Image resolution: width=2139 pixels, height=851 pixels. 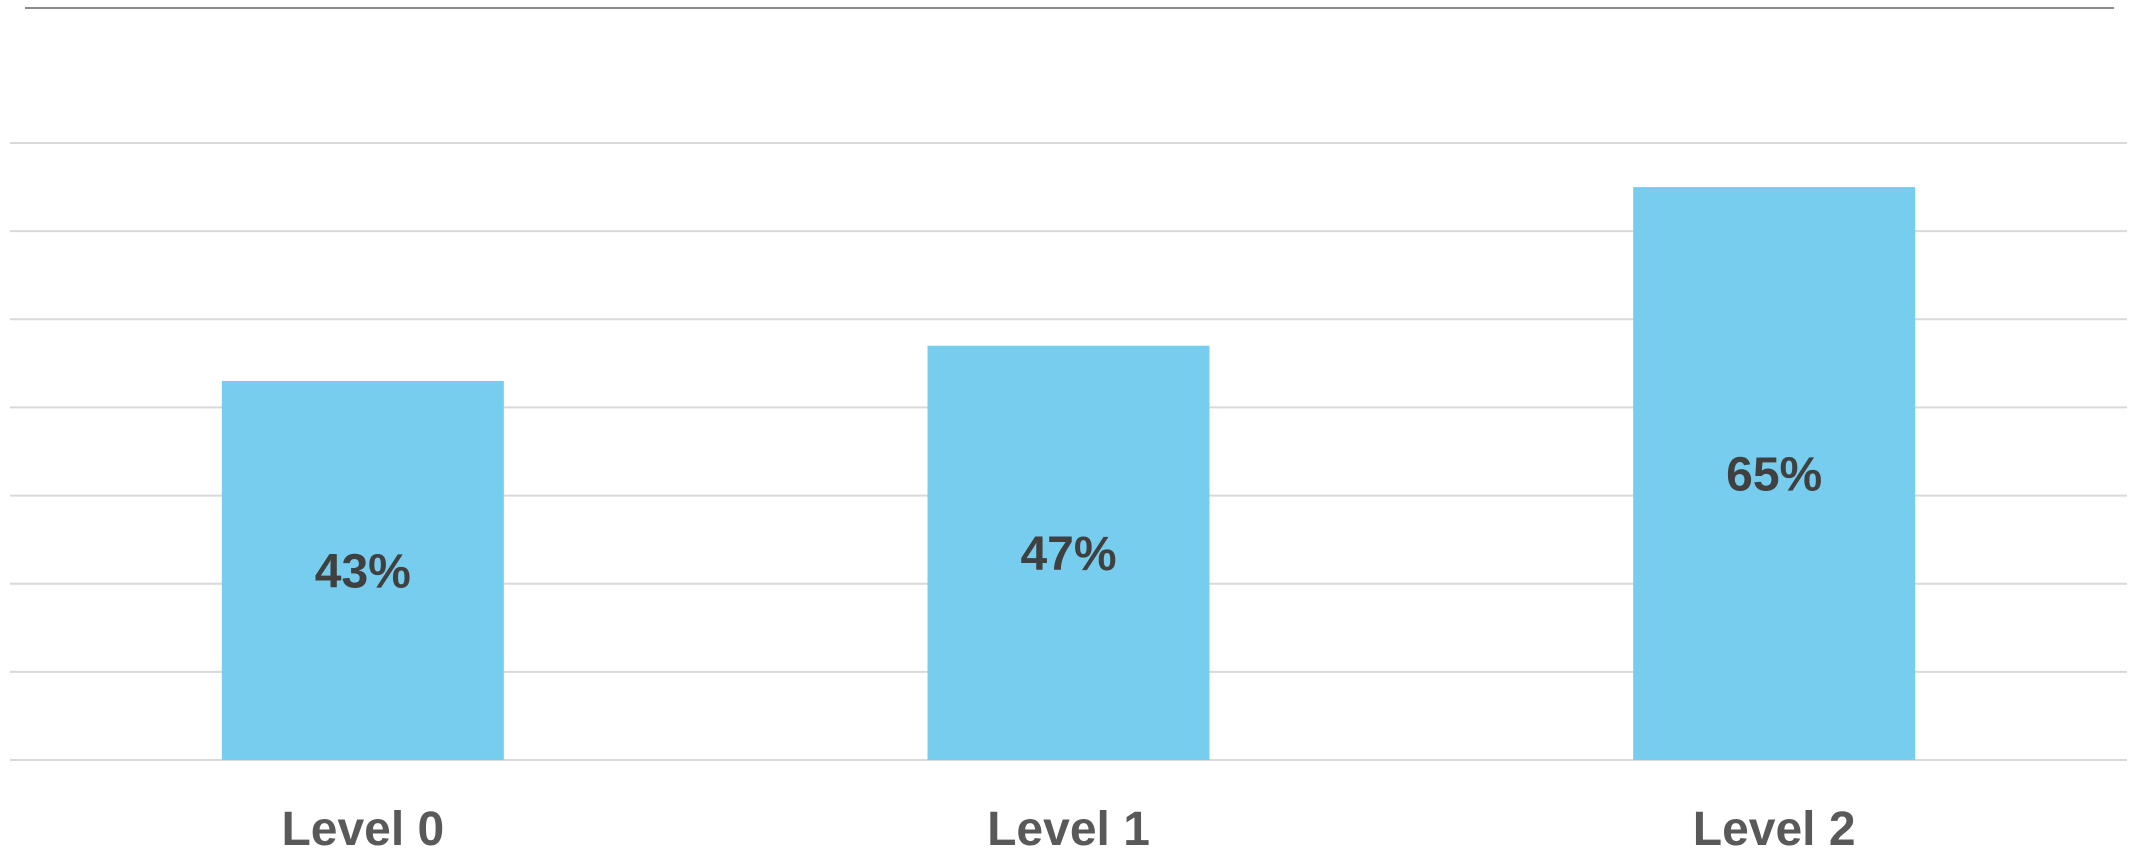 I want to click on data-label: 43%, so click(x=363, y=571).